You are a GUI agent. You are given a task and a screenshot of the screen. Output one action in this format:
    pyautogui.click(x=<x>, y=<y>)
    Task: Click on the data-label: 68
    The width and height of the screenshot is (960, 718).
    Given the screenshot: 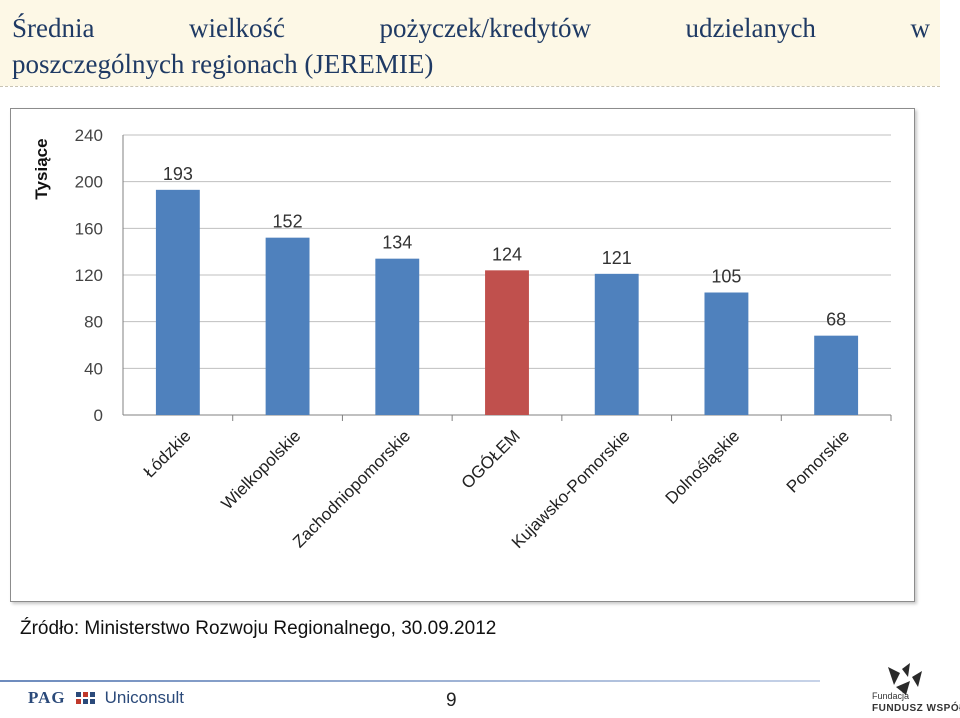 What is the action you would take?
    pyautogui.click(x=836, y=320)
    